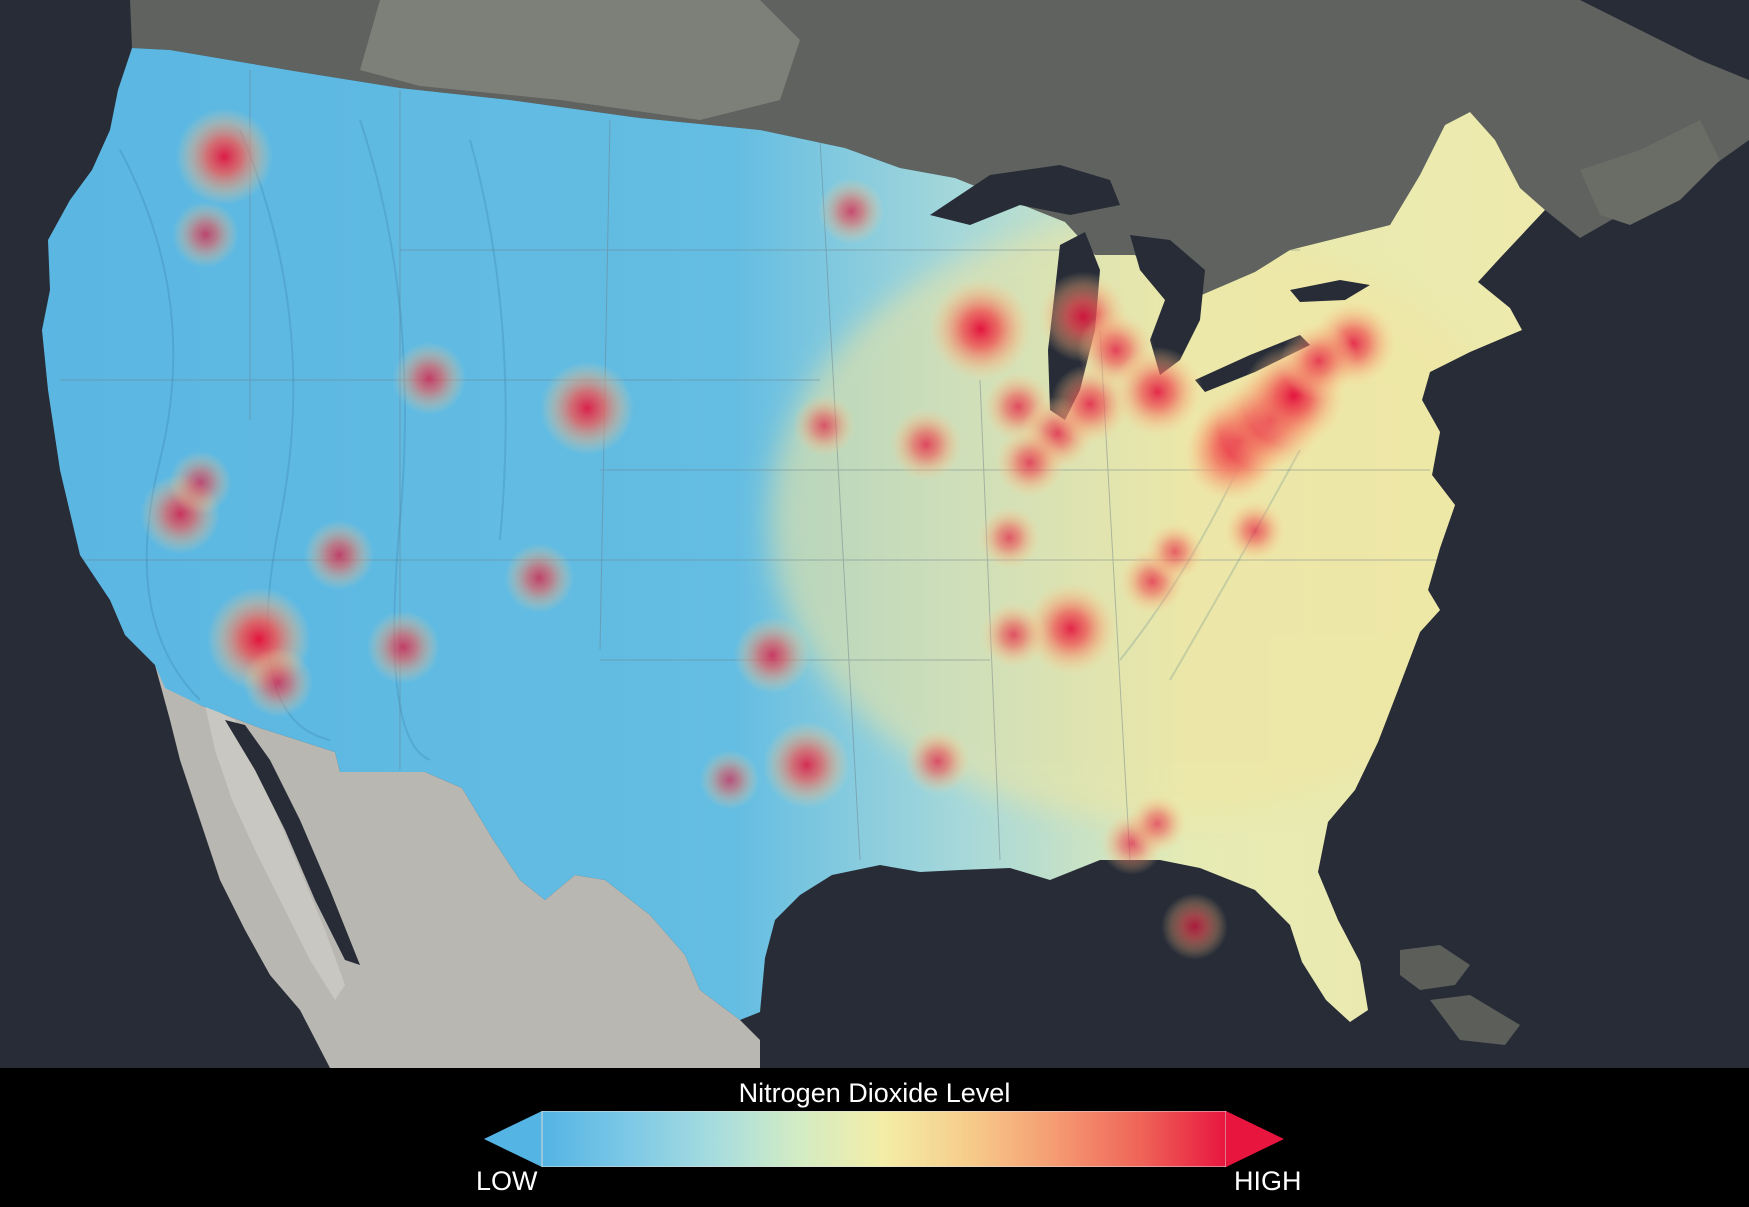 The image size is (1749, 1207). What do you see at coordinates (539, 578) in the screenshot?
I see `hotspot-albuquerque` at bounding box center [539, 578].